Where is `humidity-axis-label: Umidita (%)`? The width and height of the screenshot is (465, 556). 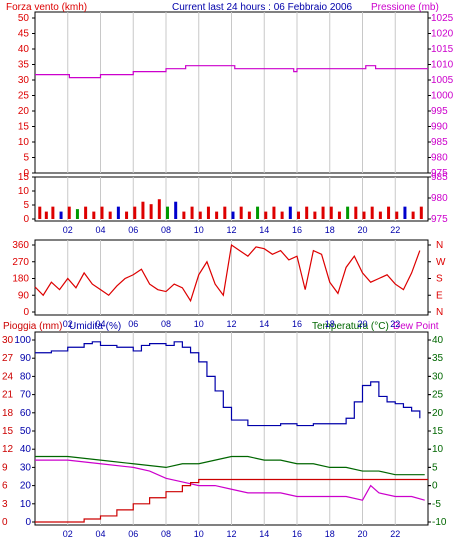 humidity-axis-label: Umidita (%) is located at coordinates (95, 326).